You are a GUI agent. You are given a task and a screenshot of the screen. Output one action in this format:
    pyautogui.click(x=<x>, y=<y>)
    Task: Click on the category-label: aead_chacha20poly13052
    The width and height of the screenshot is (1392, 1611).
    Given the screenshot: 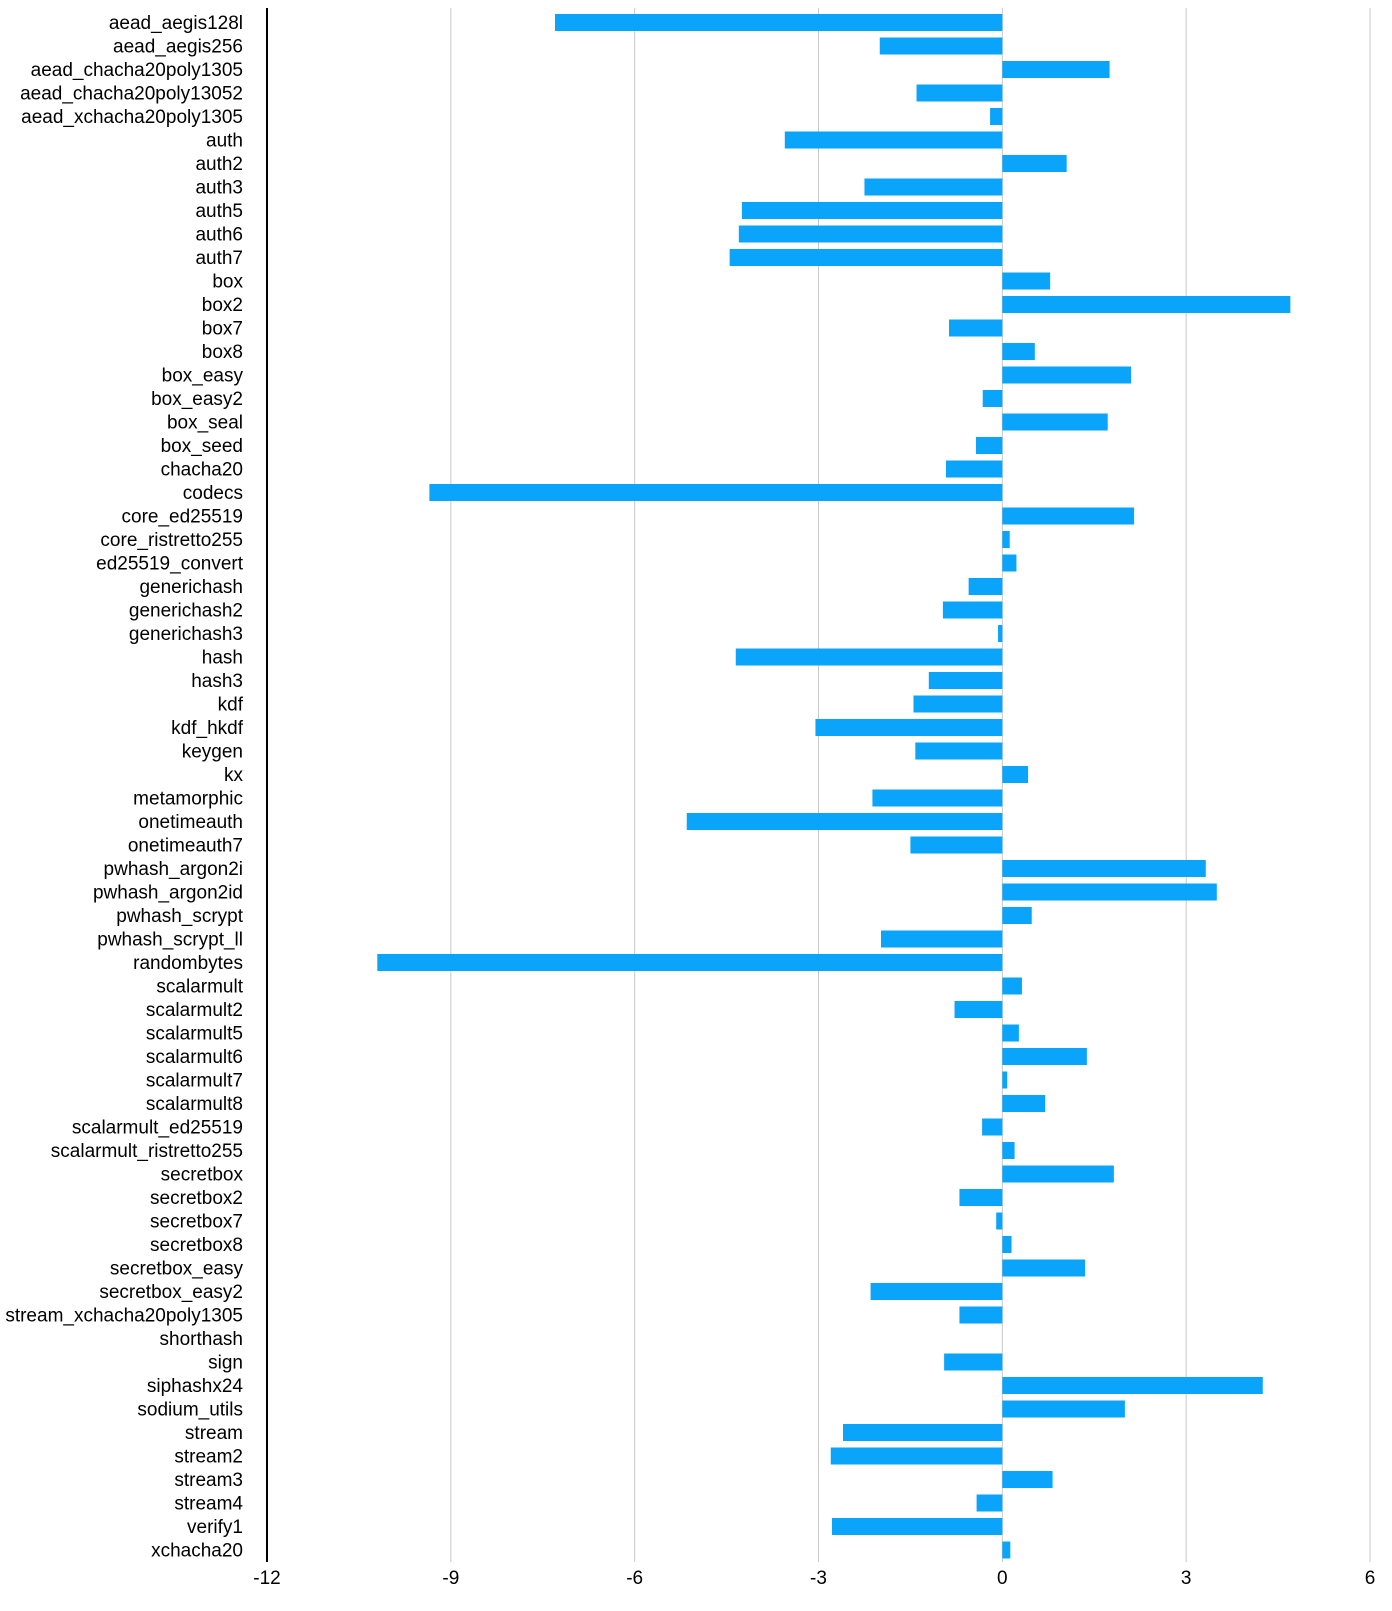 What is the action you would take?
    pyautogui.click(x=131, y=94)
    